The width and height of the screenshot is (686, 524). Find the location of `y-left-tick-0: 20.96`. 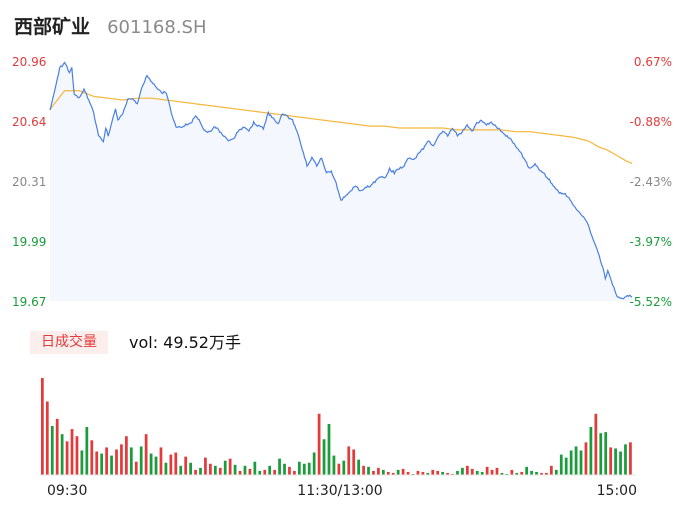

y-left-tick-0: 20.96 is located at coordinates (29, 62).